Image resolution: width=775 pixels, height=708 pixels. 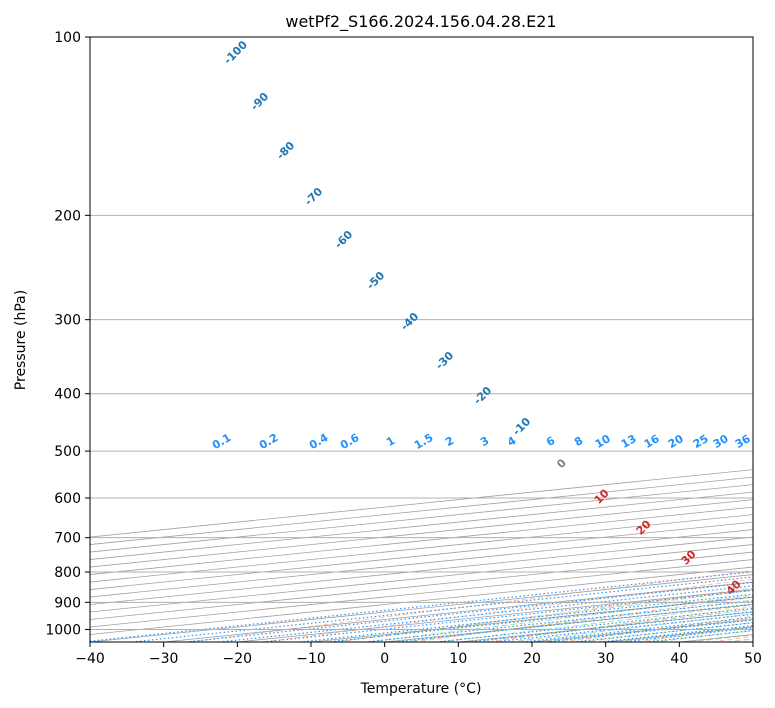 I want to click on y-tick-label: 400, so click(x=67, y=395).